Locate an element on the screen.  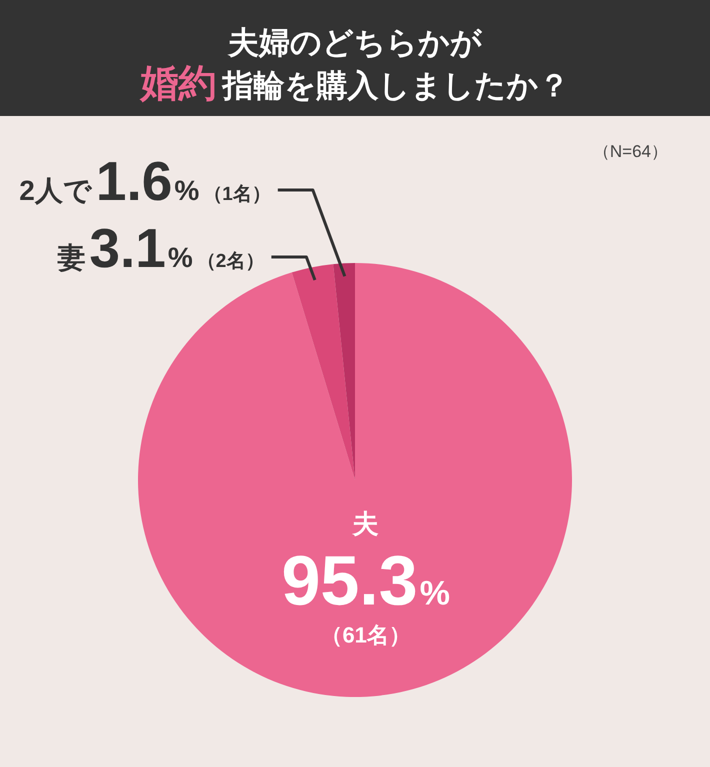
annotation: （N=64） is located at coordinates (630, 151).